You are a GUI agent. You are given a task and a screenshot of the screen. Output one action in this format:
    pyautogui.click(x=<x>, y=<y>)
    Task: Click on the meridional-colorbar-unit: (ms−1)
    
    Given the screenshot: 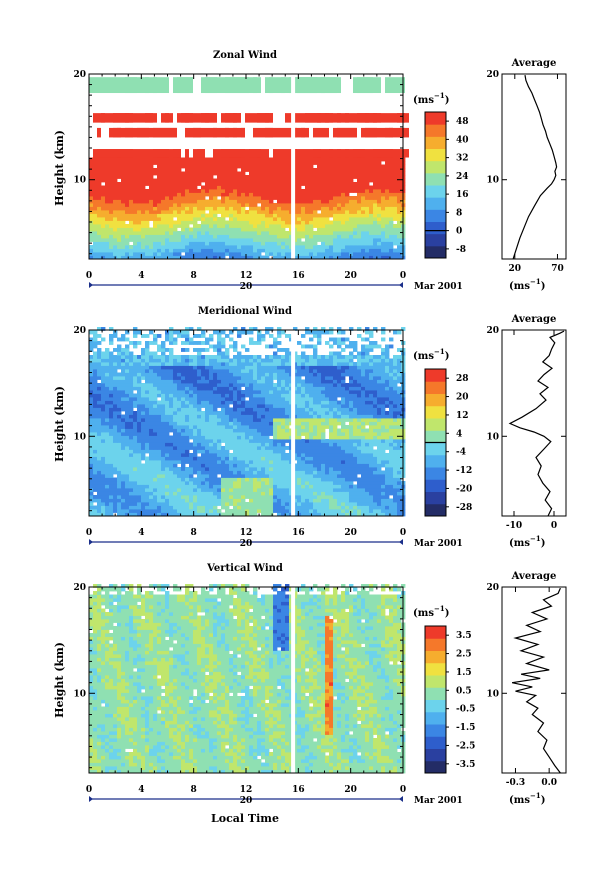 What is the action you would take?
    pyautogui.click(x=431, y=354)
    